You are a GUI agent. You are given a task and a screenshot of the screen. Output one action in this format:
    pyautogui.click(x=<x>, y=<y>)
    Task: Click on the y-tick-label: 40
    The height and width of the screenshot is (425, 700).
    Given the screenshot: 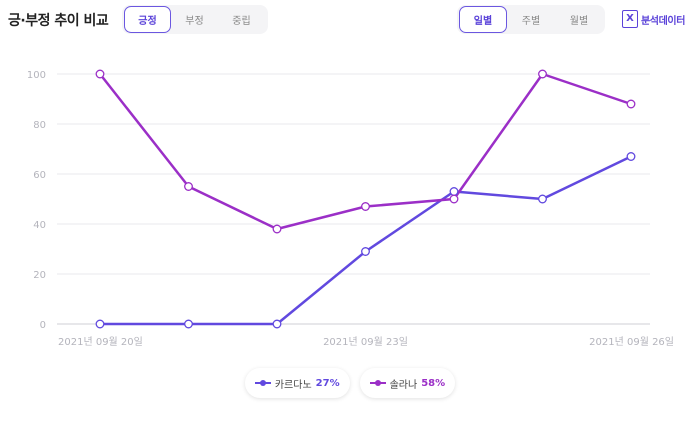 What is the action you would take?
    pyautogui.click(x=39, y=225)
    